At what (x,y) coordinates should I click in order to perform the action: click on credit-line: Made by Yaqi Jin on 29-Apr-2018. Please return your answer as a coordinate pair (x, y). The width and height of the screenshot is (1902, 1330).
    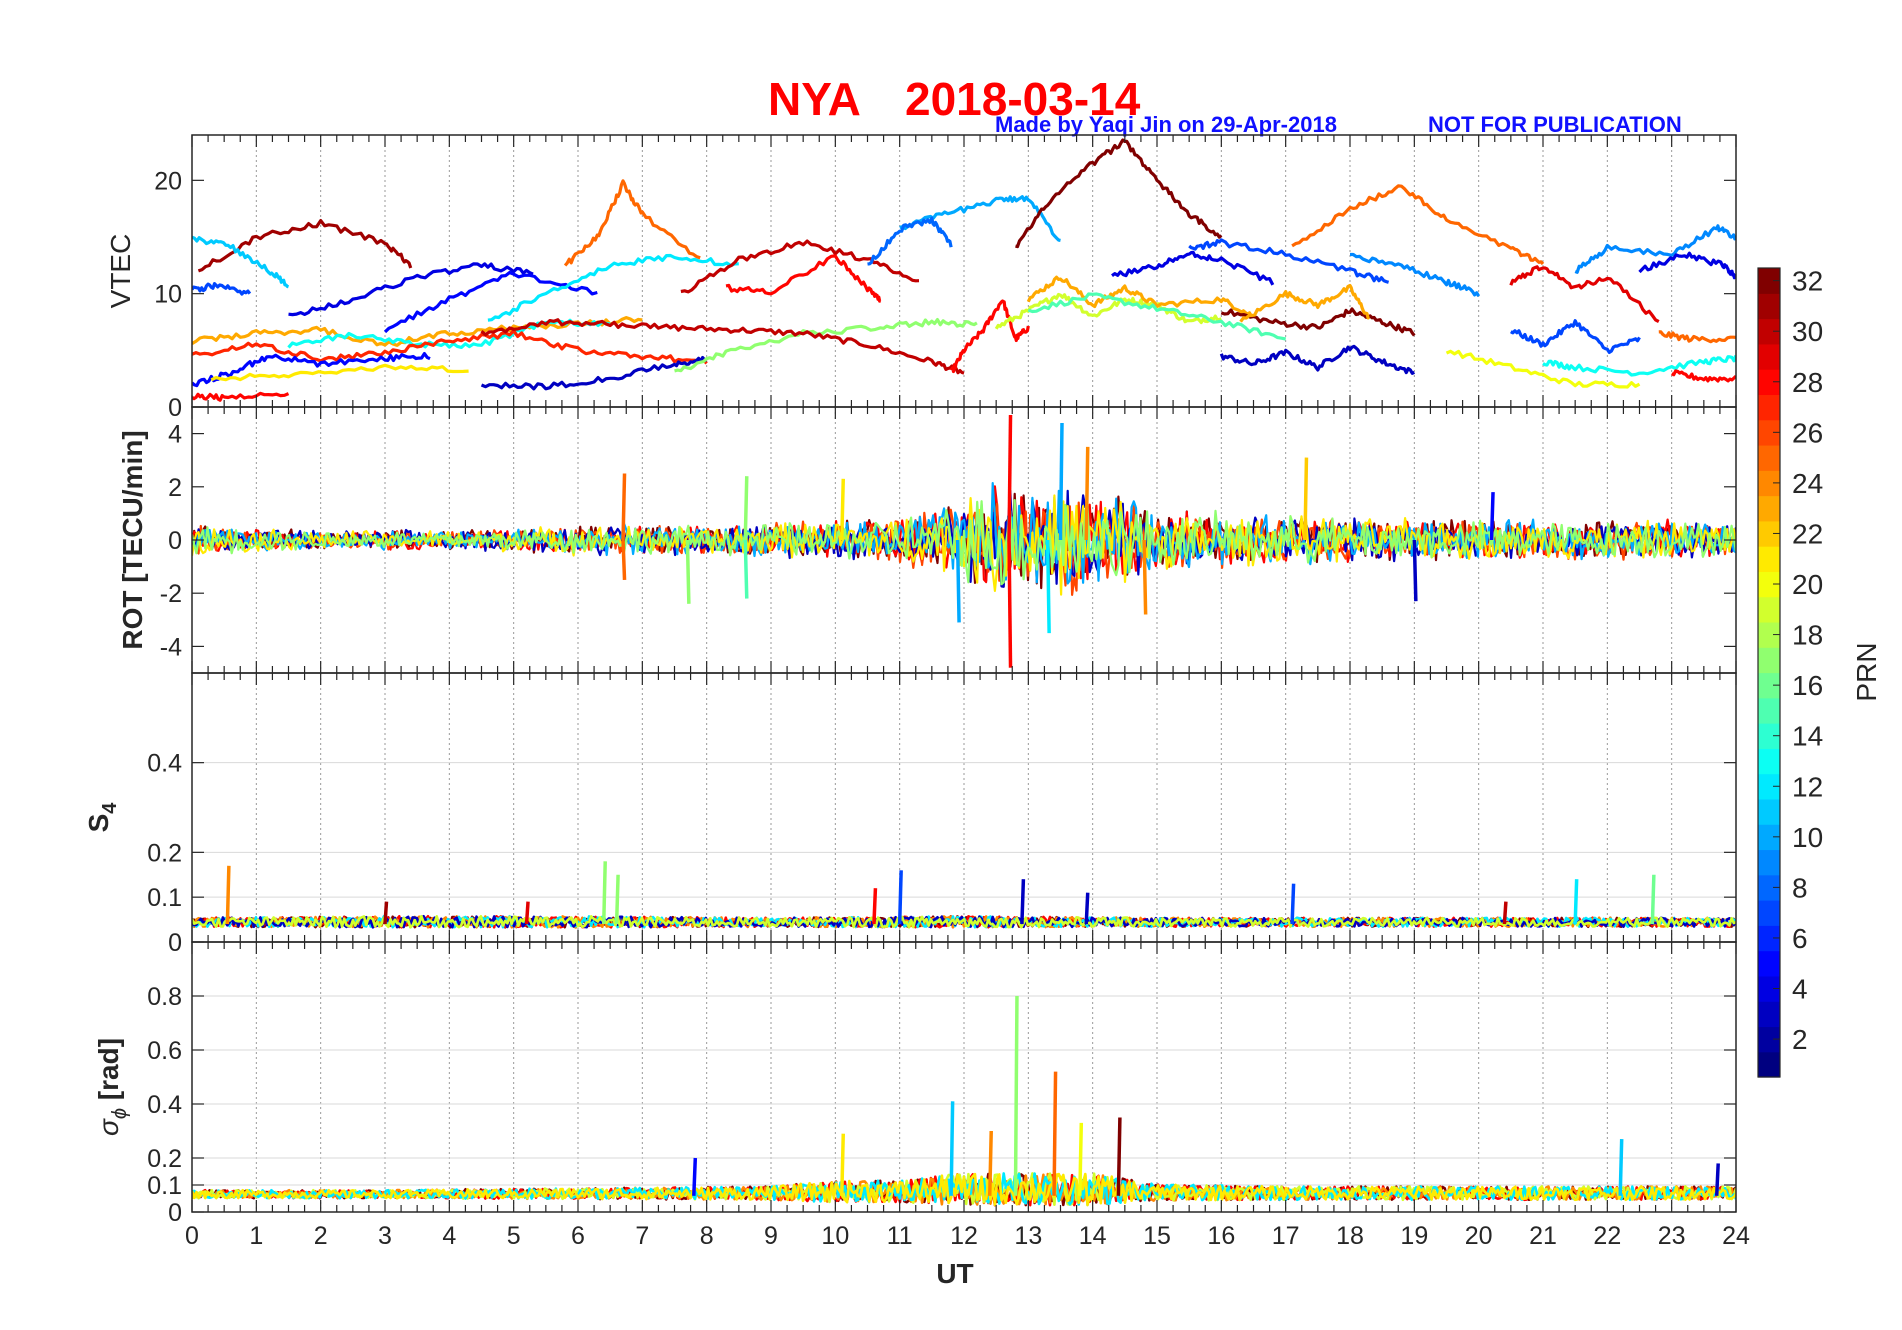
    Looking at the image, I should click on (1166, 124).